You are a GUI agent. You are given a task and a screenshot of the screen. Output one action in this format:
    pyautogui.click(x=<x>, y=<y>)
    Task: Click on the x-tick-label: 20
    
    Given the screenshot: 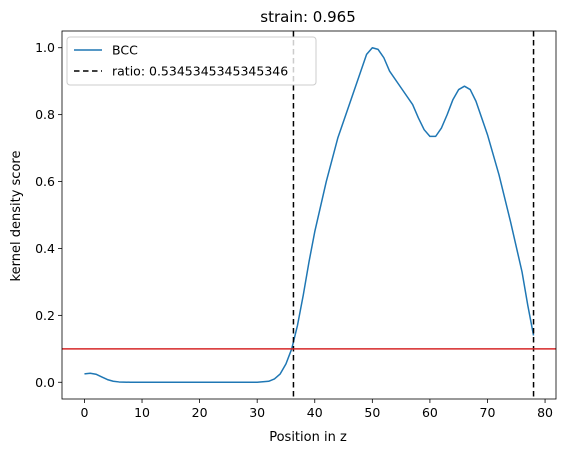 What is the action you would take?
    pyautogui.click(x=200, y=412)
    